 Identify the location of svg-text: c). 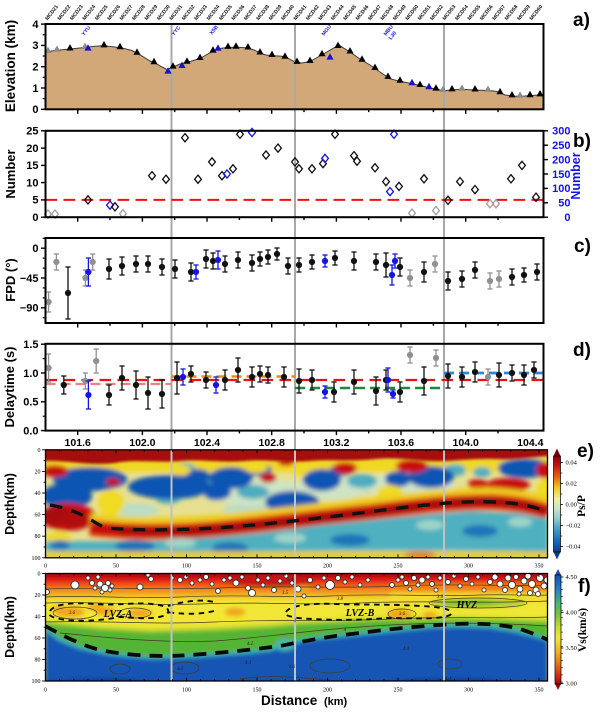
(582, 246).